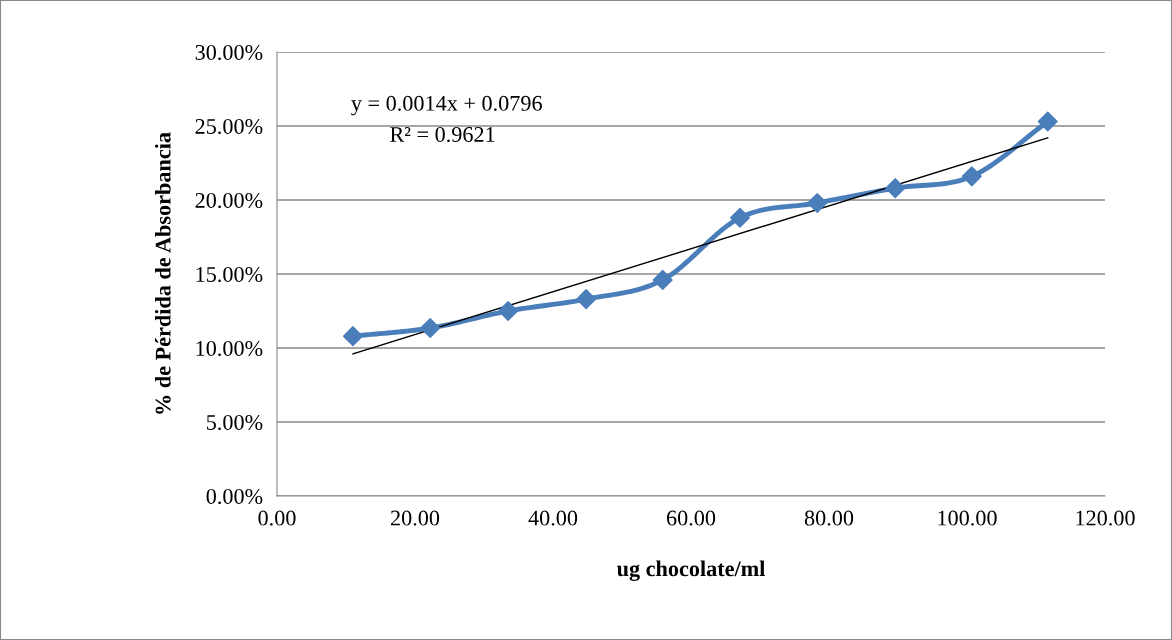 The height and width of the screenshot is (640, 1172). What do you see at coordinates (829, 518) in the screenshot?
I see `x-tick-label: 80.00` at bounding box center [829, 518].